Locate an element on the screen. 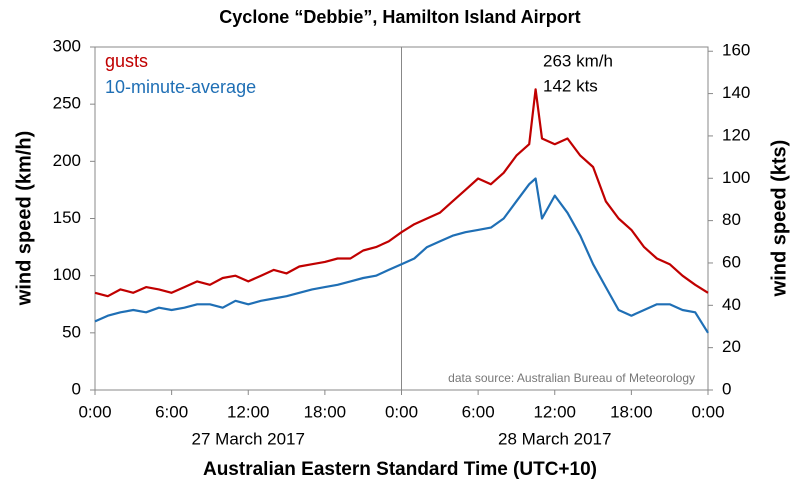 Image resolution: width=800 pixels, height=496 pixels. y-tick-label: 250 is located at coordinates (67, 103).